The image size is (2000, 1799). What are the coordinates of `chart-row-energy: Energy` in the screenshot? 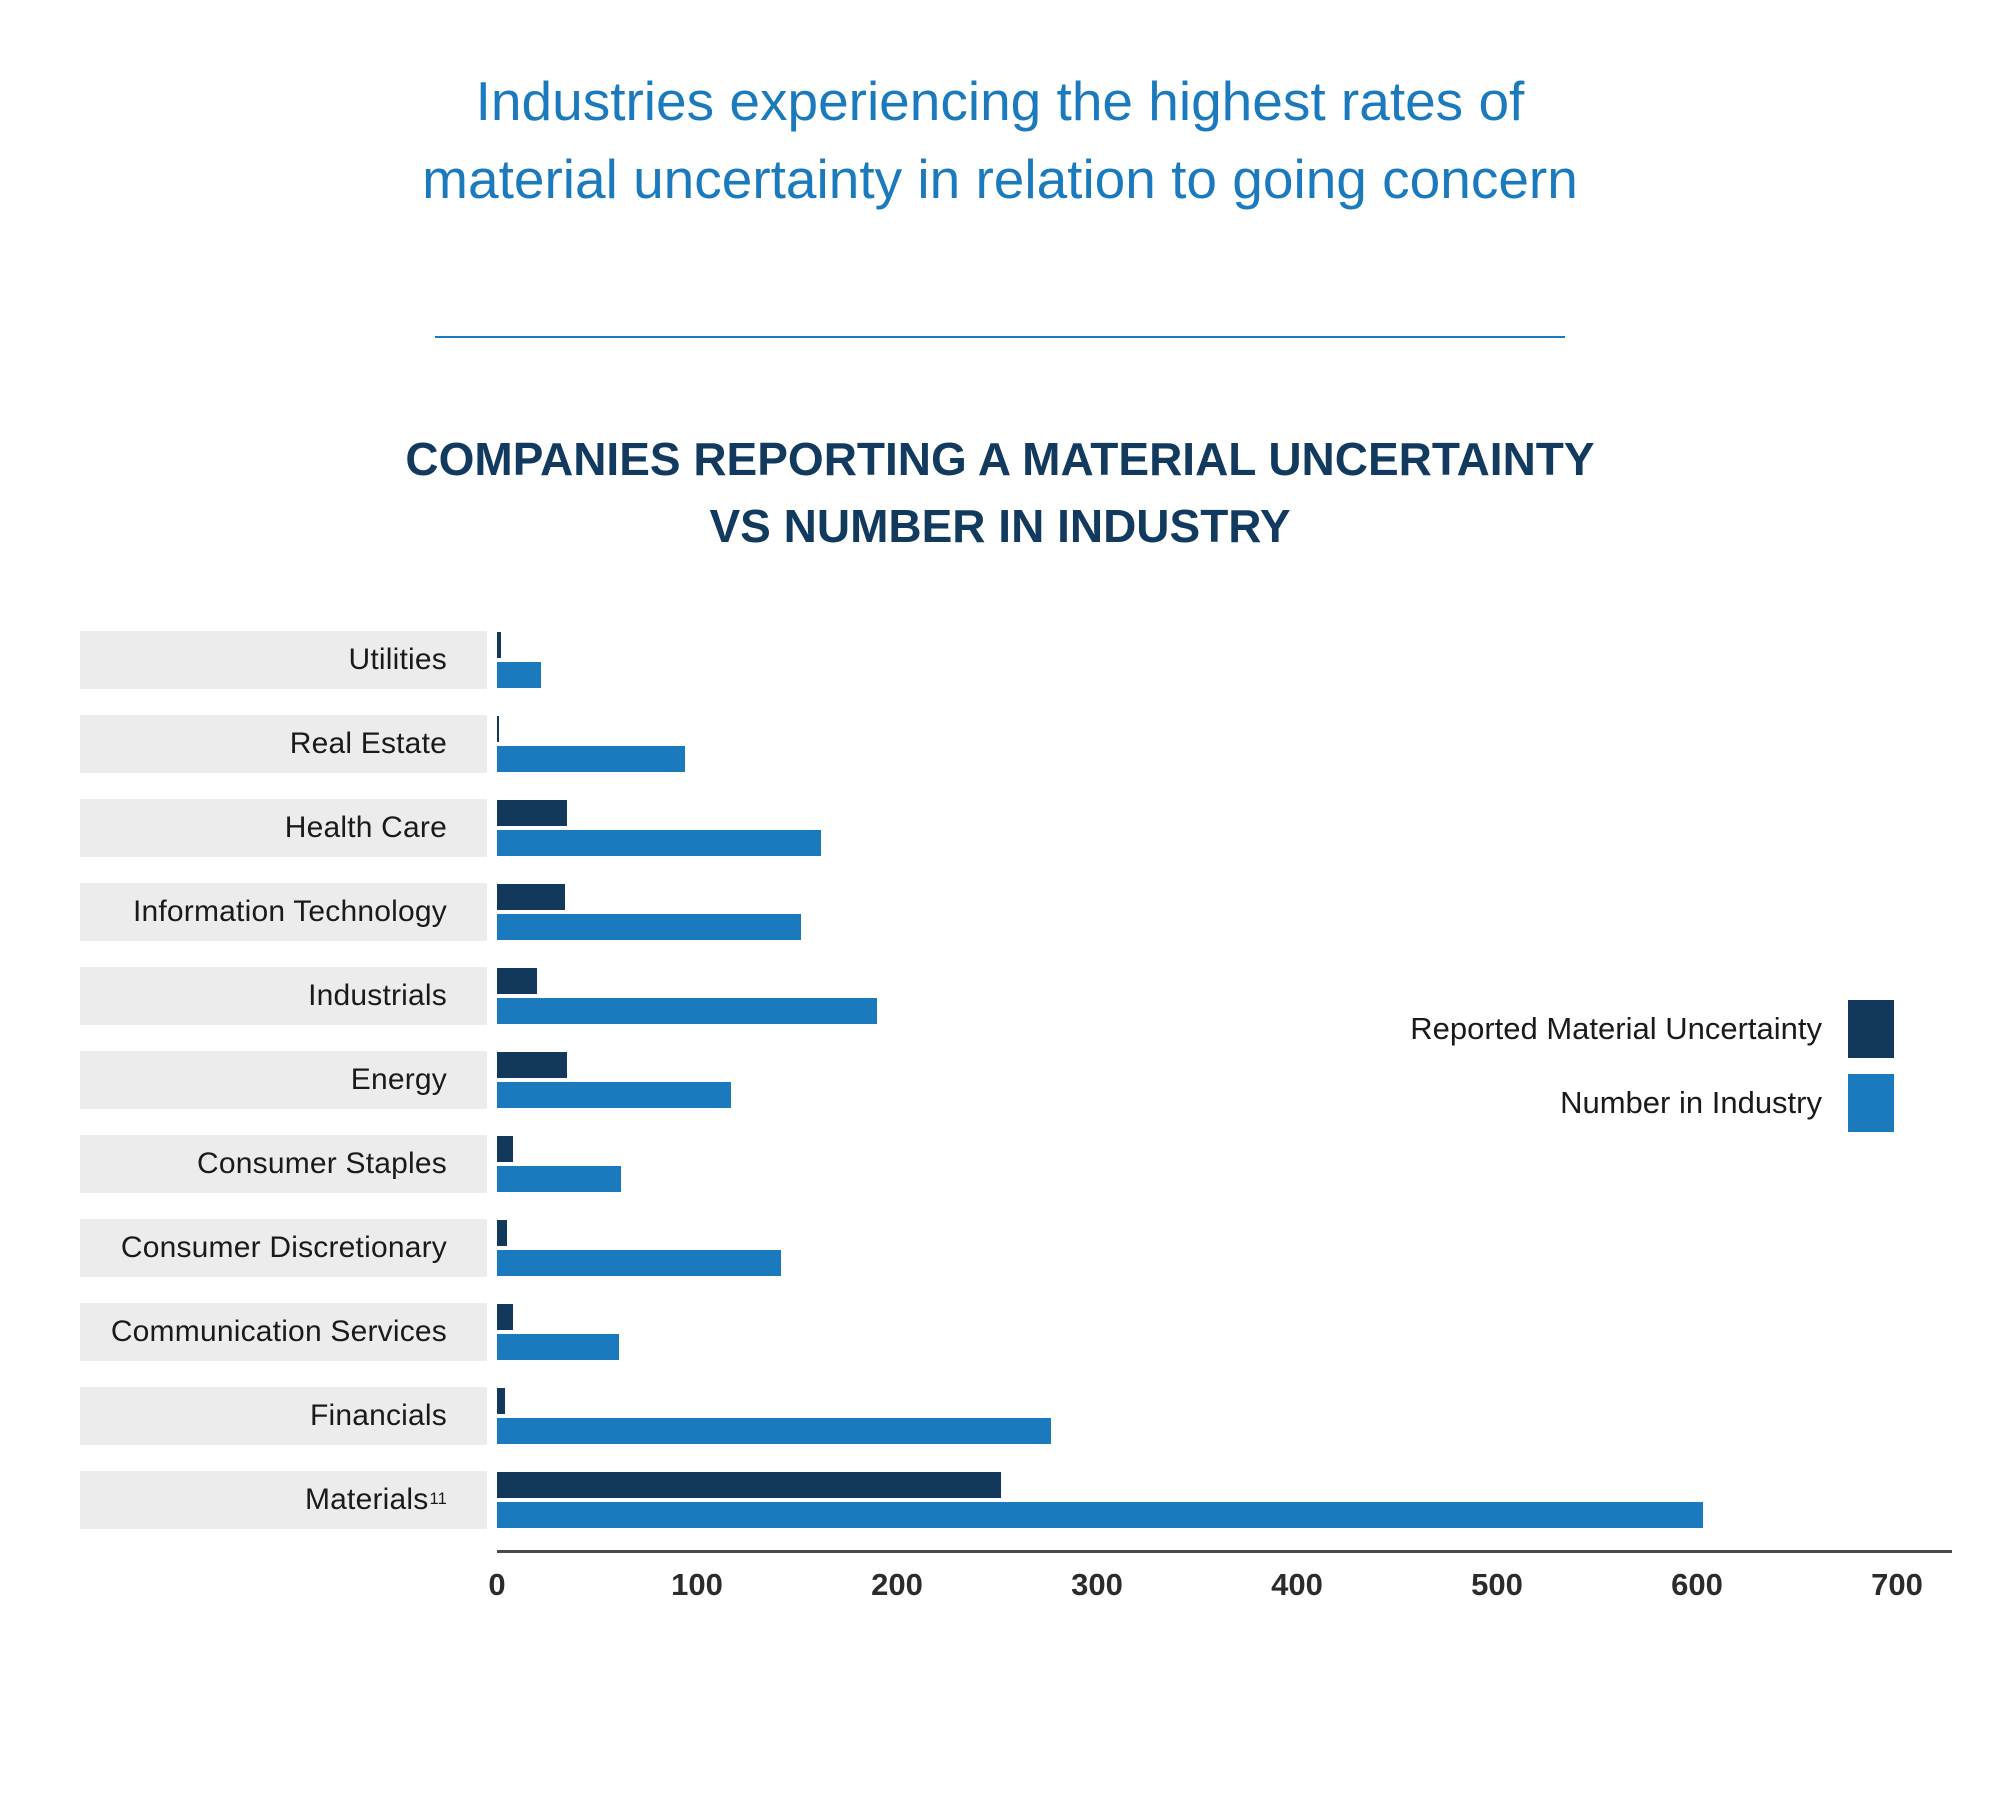 It's located at (1040, 1080).